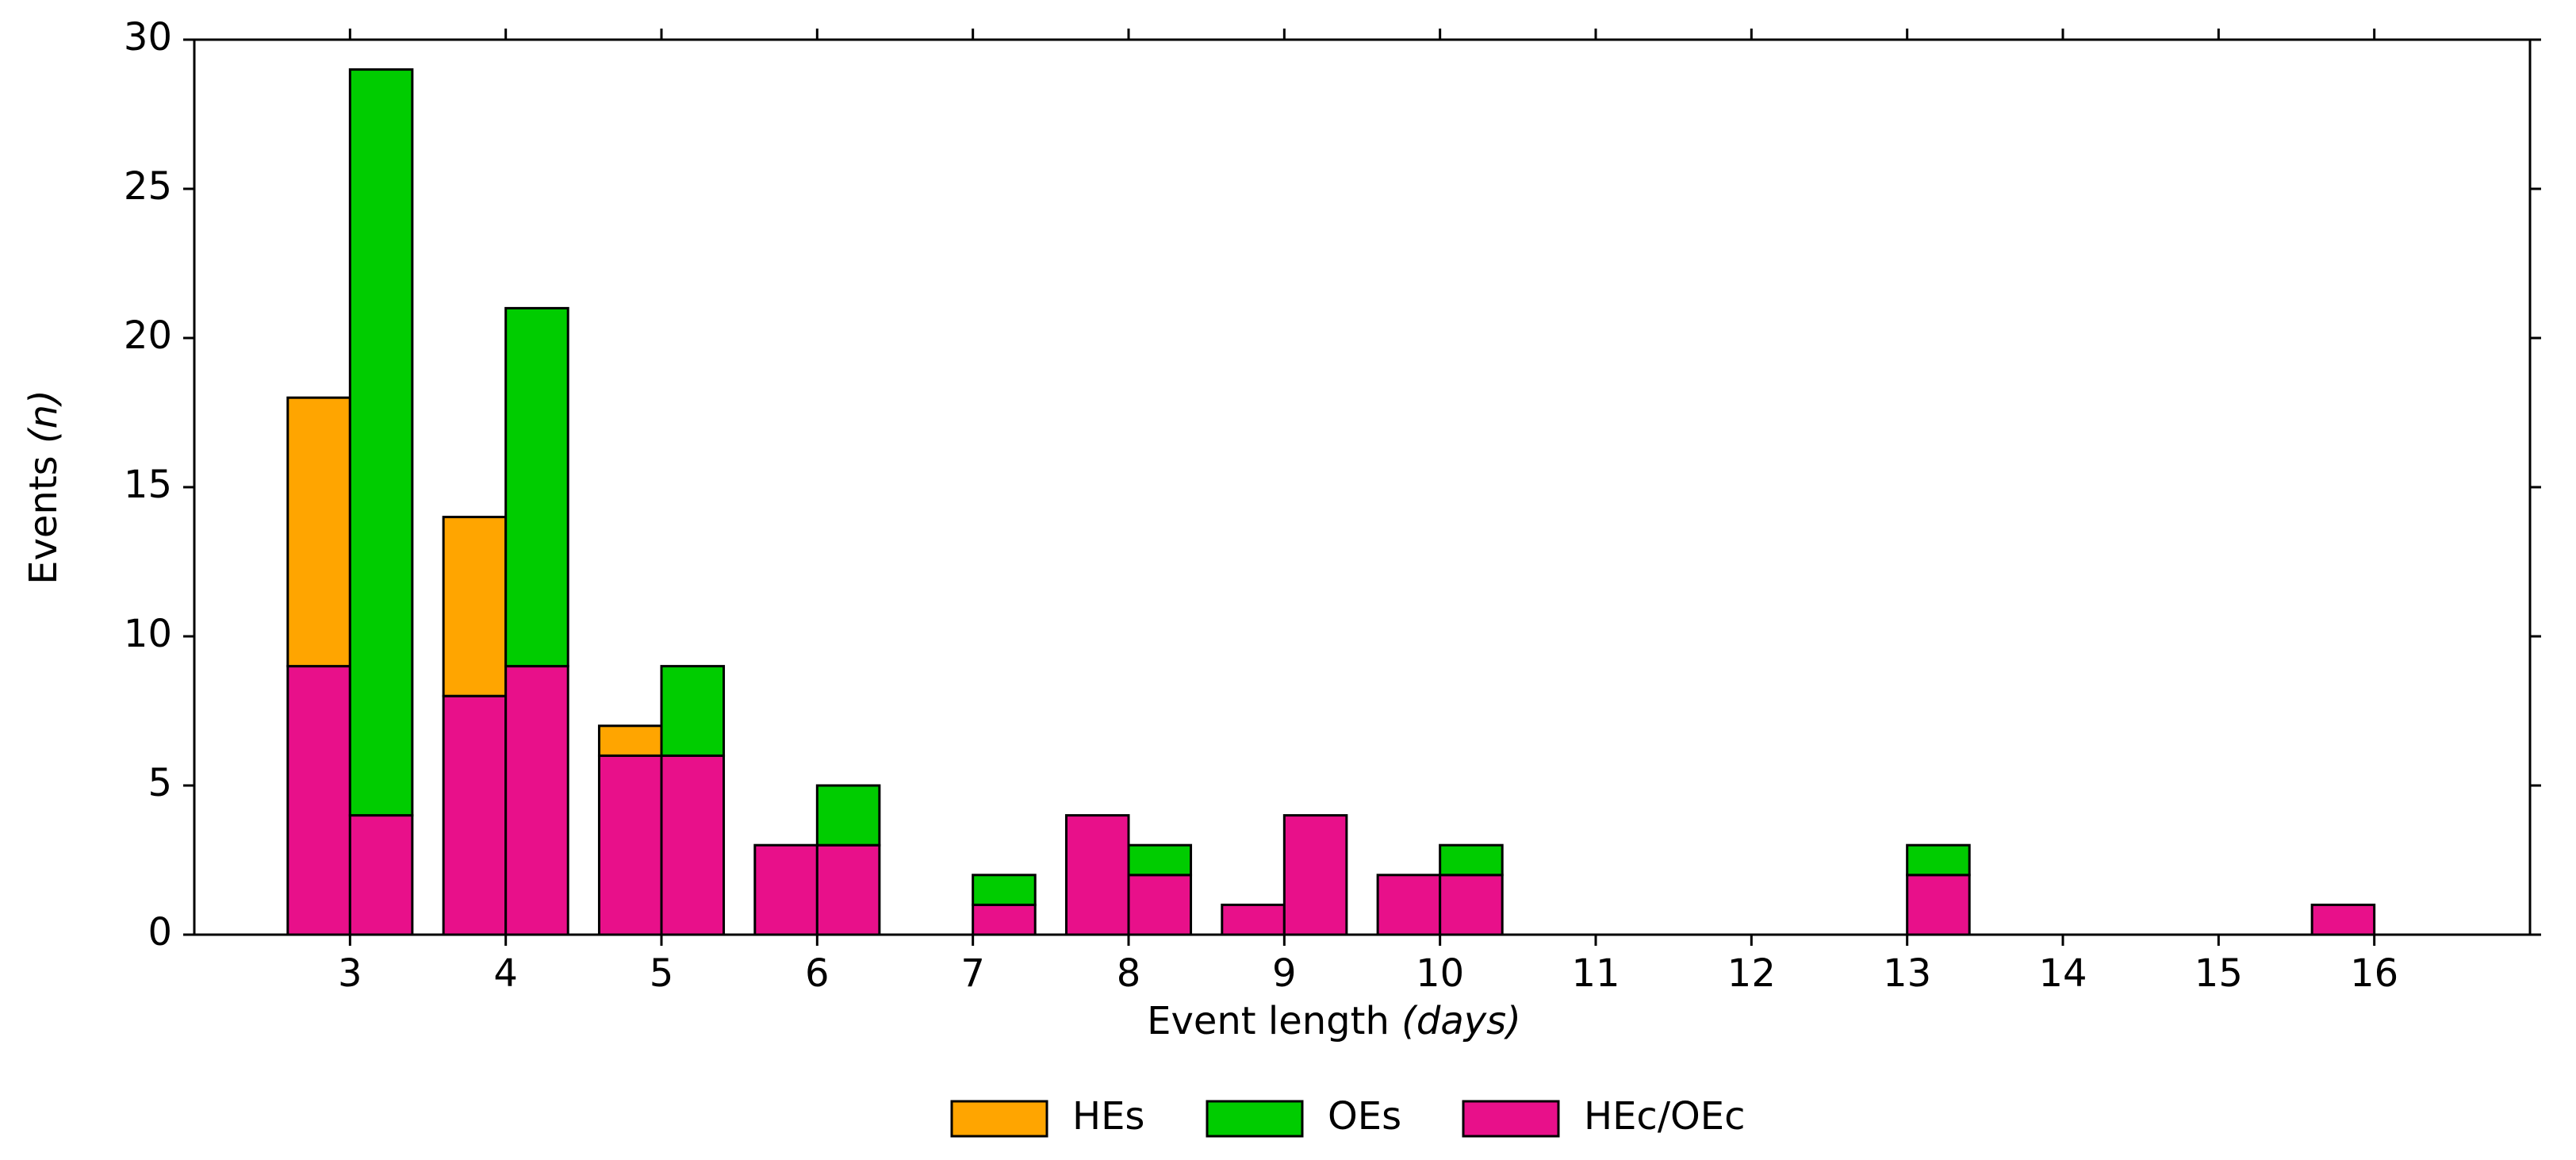 This screenshot has height=1160, width=2576. I want to click on x-tick-label: 13, so click(1907, 973).